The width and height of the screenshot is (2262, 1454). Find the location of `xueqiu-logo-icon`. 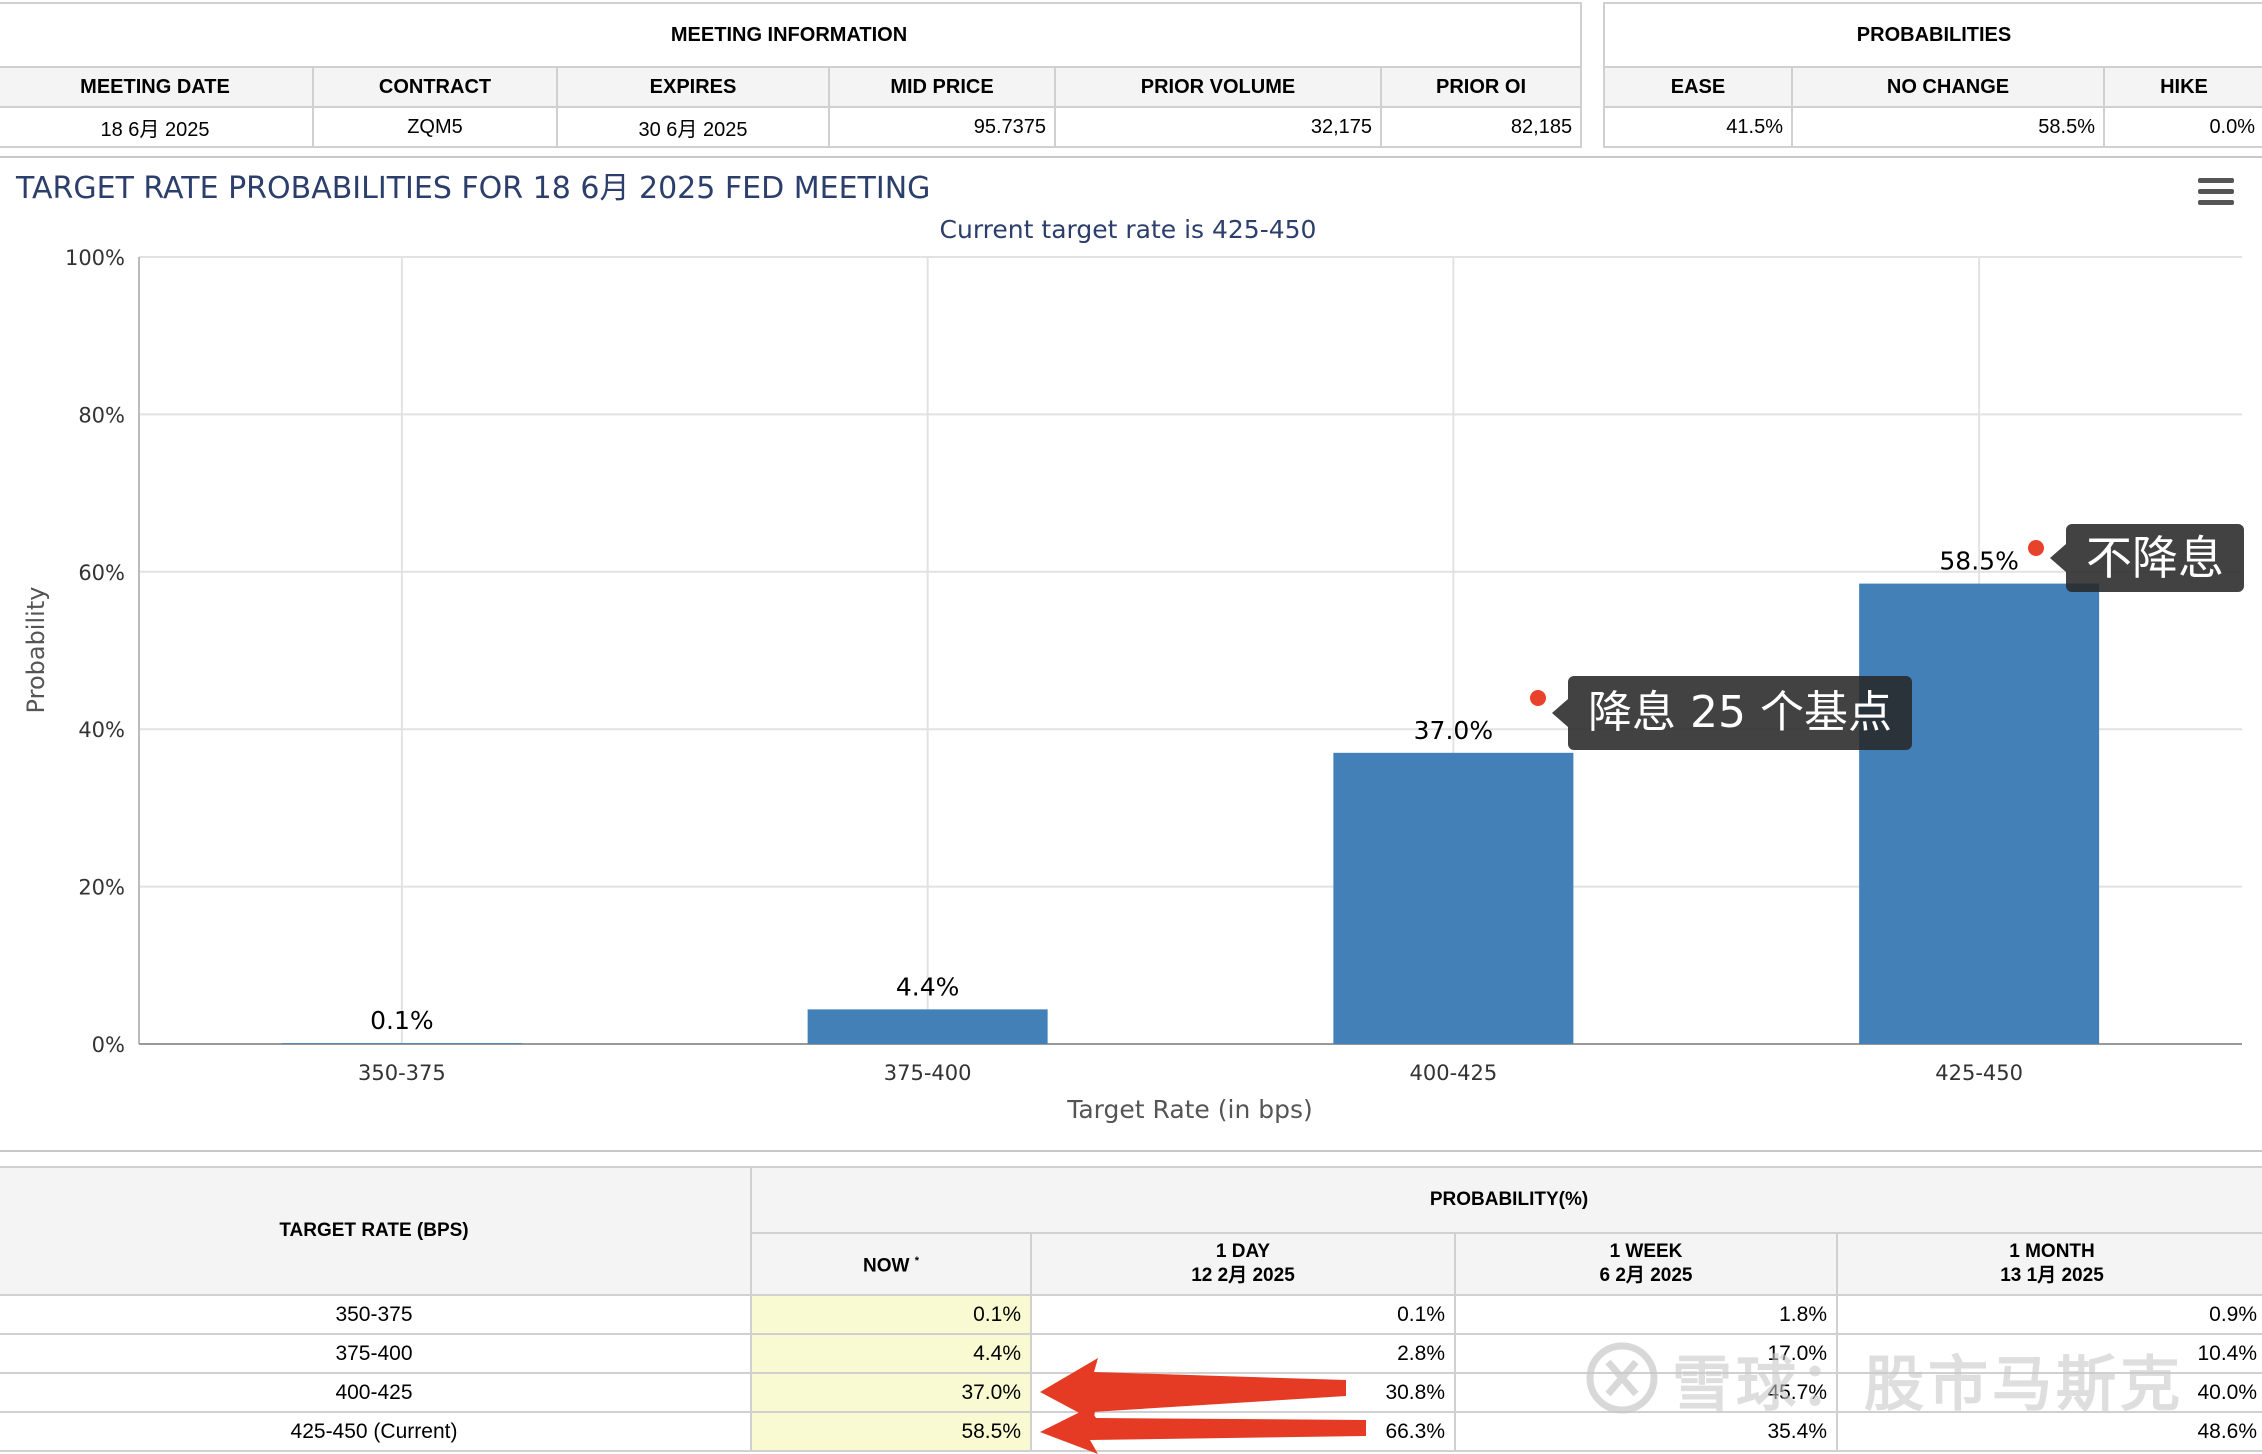

xueqiu-logo-icon is located at coordinates (1622, 1378).